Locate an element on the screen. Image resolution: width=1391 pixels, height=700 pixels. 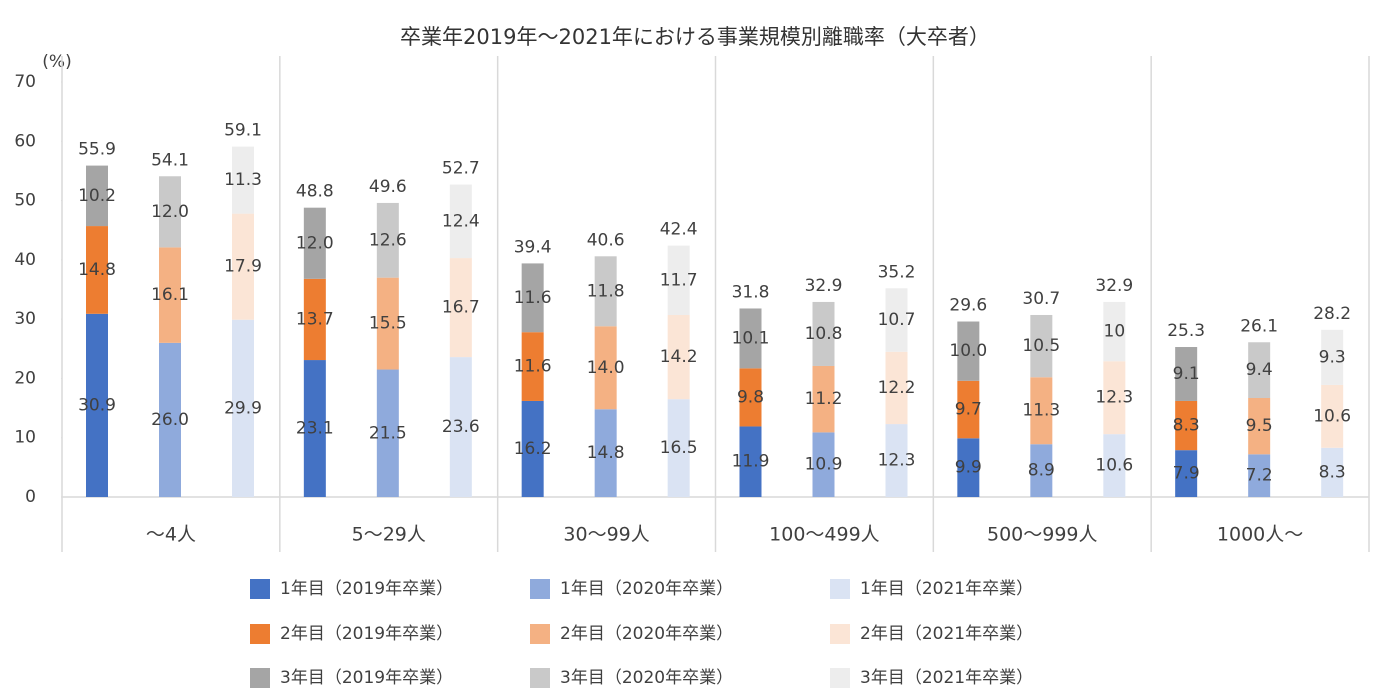
legend-label: 3年目（2020年卒業） is located at coordinates (646, 678).